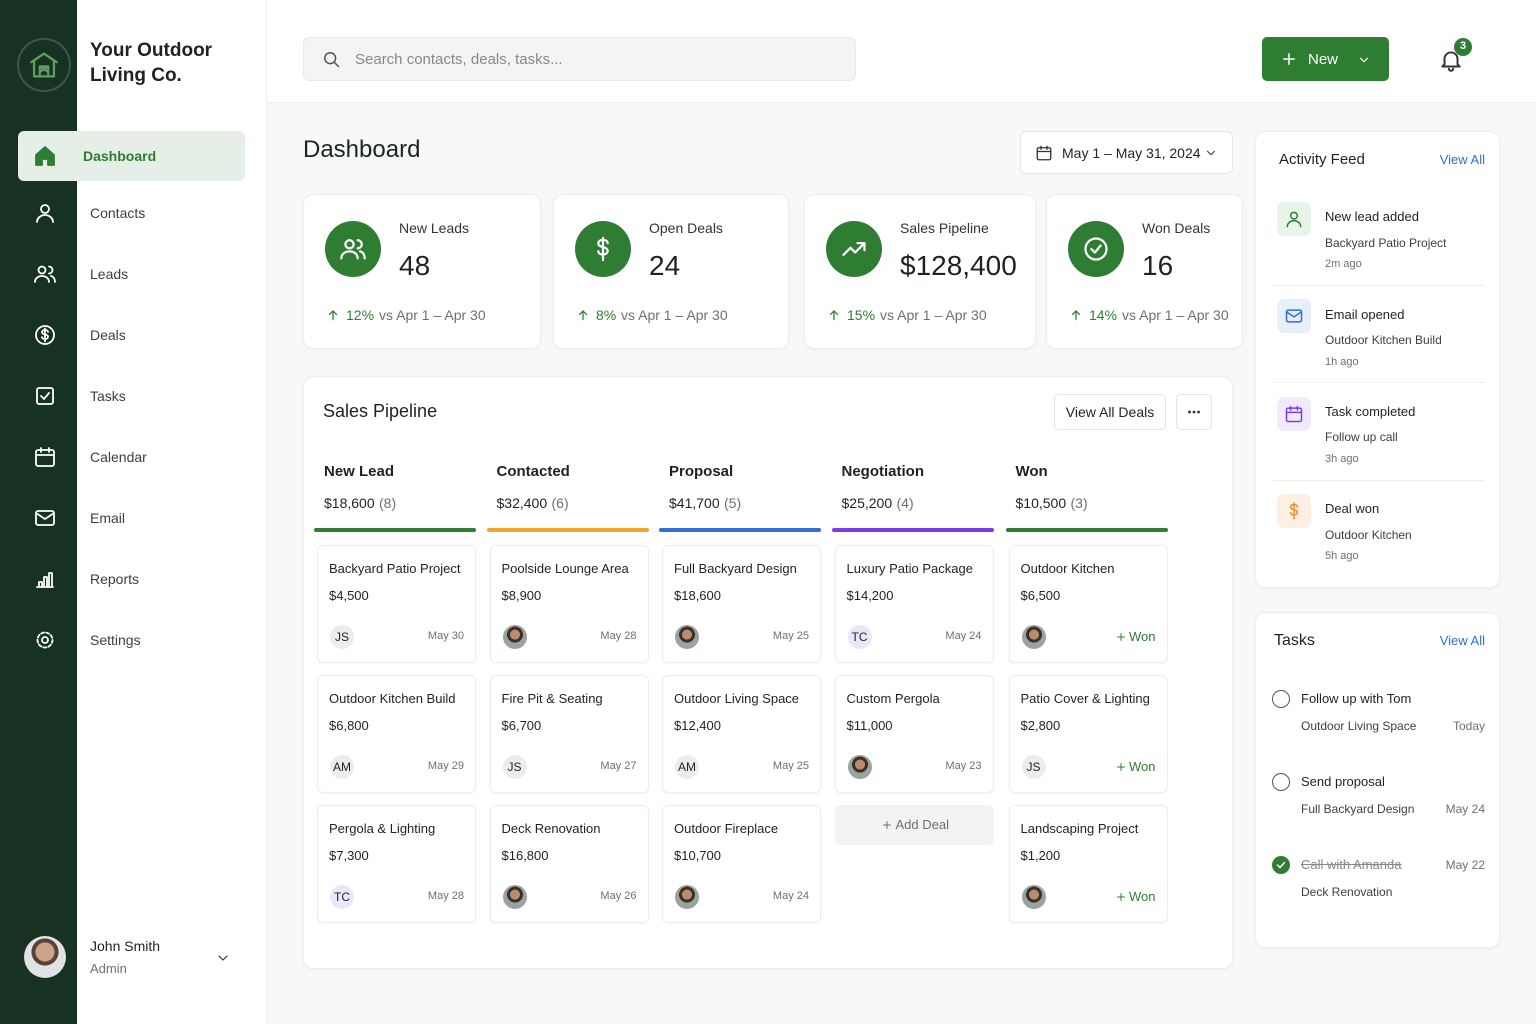 This screenshot has height=1024, width=1536. I want to click on nav-icon, so click(45, 156).